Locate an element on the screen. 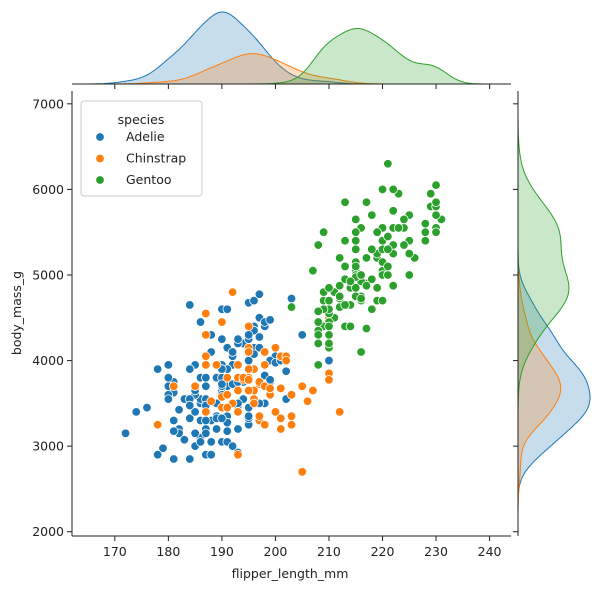 This screenshot has width=603, height=594. legend-label-adelie: Adelie is located at coordinates (145, 136).